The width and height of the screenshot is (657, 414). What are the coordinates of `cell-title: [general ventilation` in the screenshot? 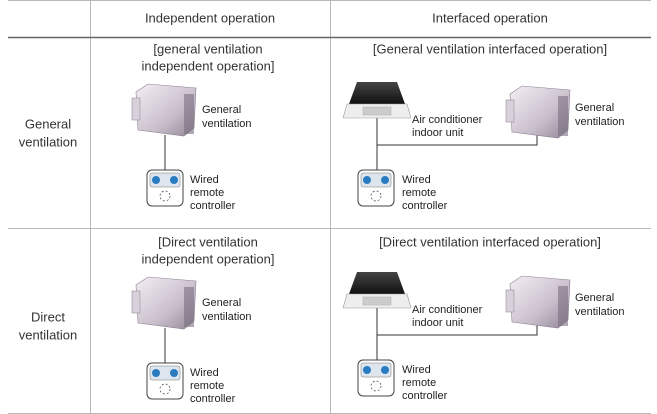 It's located at (207, 48).